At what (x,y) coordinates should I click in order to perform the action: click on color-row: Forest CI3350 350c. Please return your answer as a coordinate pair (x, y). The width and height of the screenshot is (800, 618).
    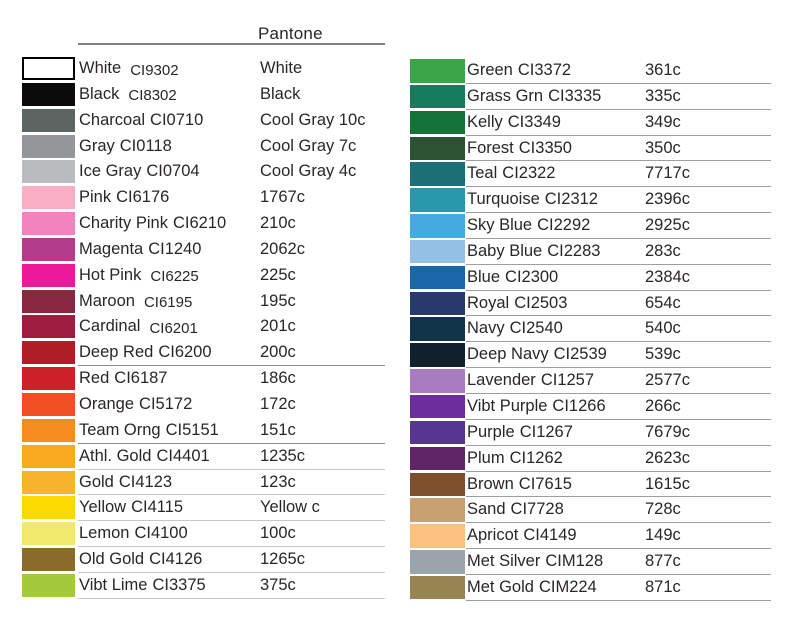
    Looking at the image, I should click on (592, 149).